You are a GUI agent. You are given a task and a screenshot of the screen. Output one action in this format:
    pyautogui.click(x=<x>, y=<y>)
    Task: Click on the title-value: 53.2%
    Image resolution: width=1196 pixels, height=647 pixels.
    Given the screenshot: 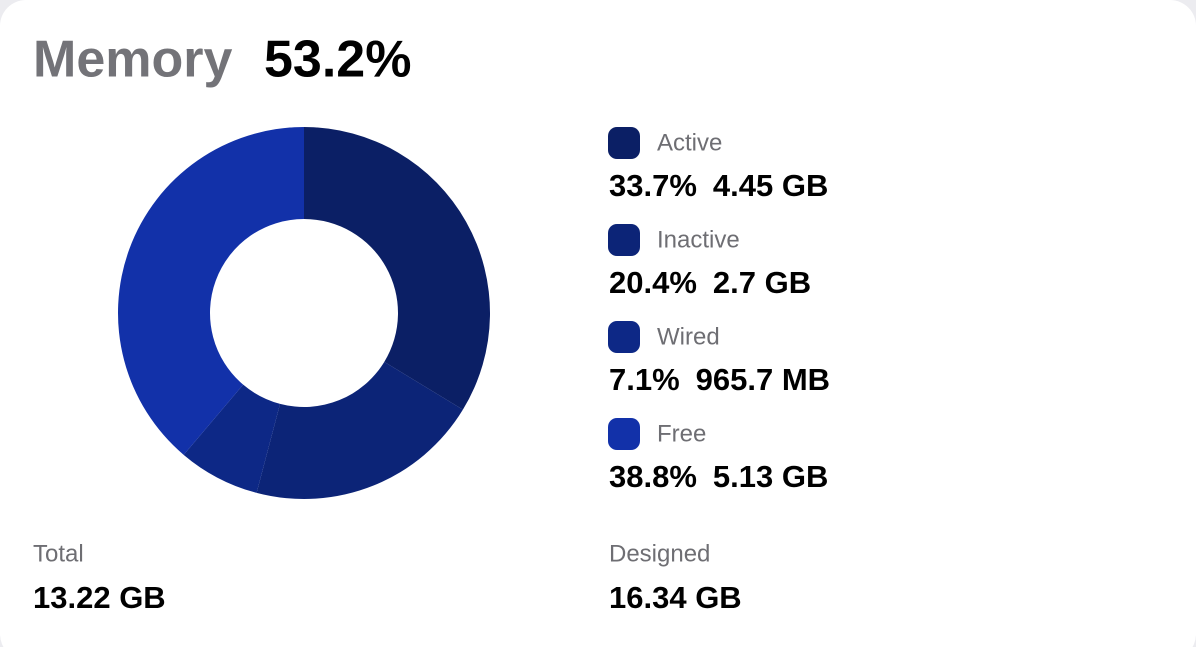 What is the action you would take?
    pyautogui.click(x=337, y=60)
    